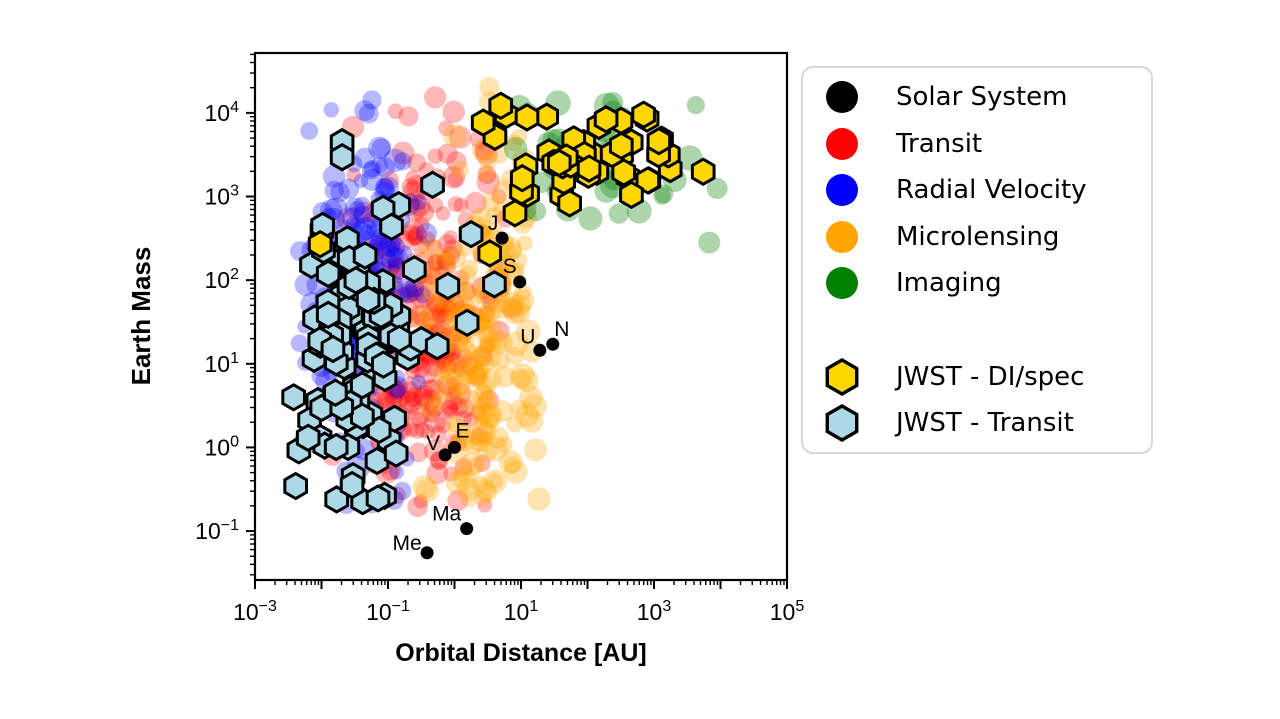 This screenshot has width=1280, height=719. What do you see at coordinates (978, 236) in the screenshot?
I see `legend-item-label: Microlensing` at bounding box center [978, 236].